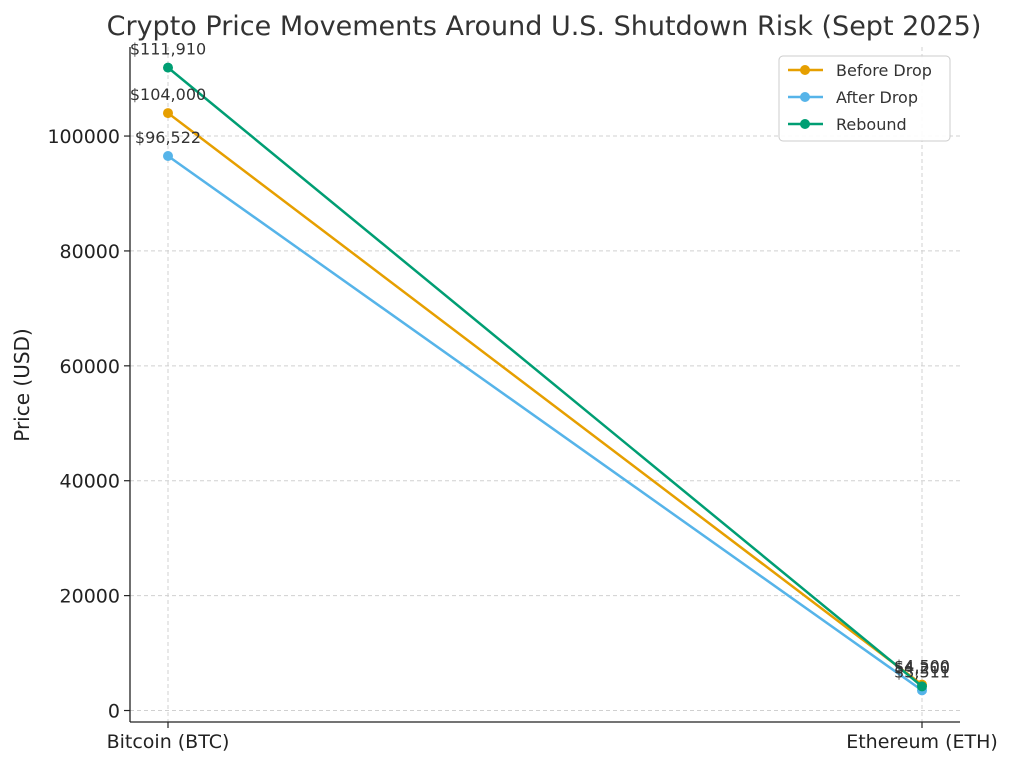 The image size is (1024, 763). What do you see at coordinates (90, 252) in the screenshot?
I see `y-tick-label: 80000` at bounding box center [90, 252].